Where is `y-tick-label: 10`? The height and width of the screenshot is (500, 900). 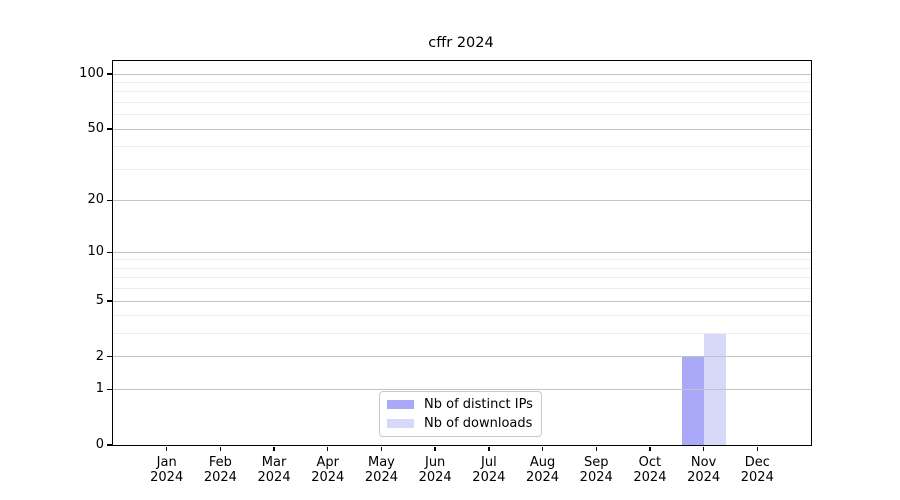
y-tick-label: 10 is located at coordinates (95, 252).